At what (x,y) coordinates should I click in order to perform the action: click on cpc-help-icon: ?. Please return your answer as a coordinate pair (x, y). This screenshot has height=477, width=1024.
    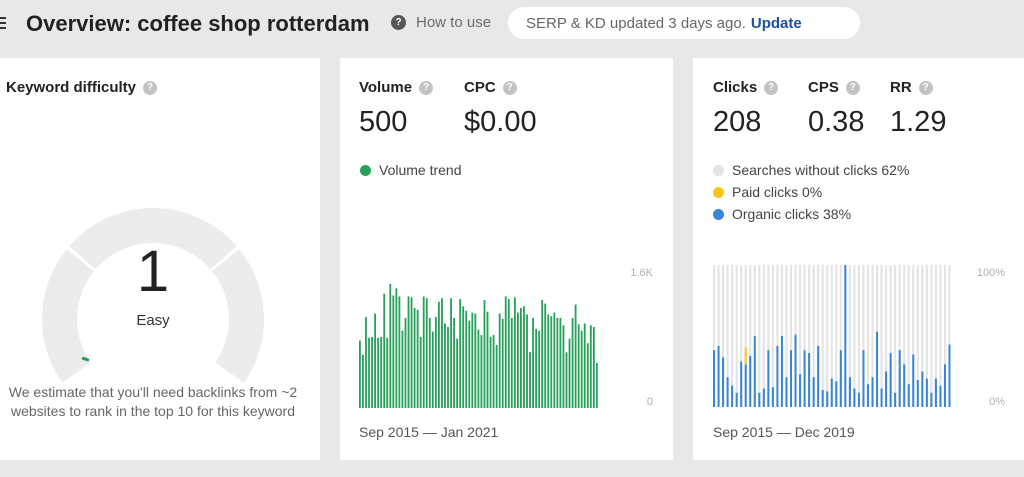
    Looking at the image, I should click on (509, 87).